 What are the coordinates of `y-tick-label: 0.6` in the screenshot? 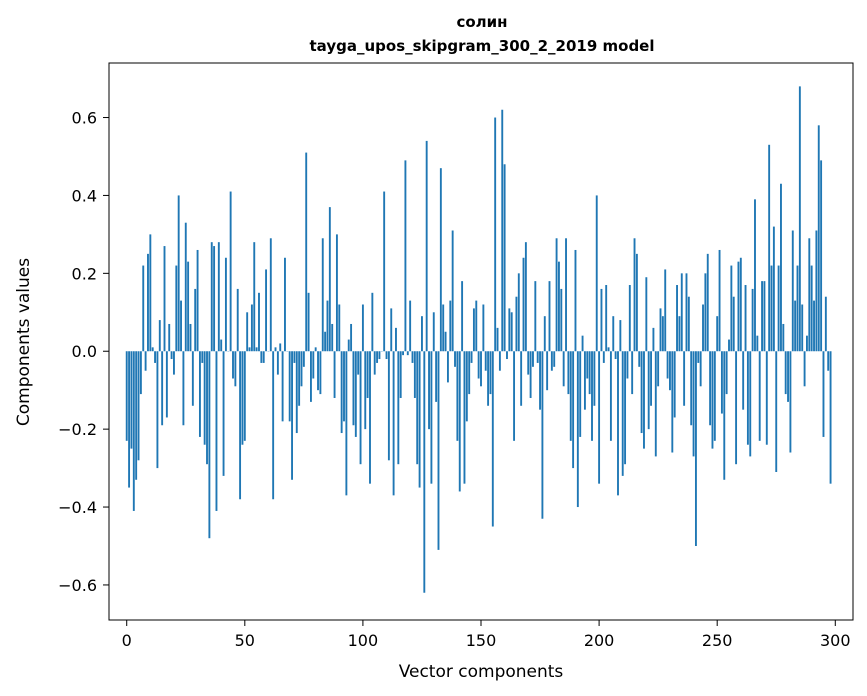 It's located at (84, 118).